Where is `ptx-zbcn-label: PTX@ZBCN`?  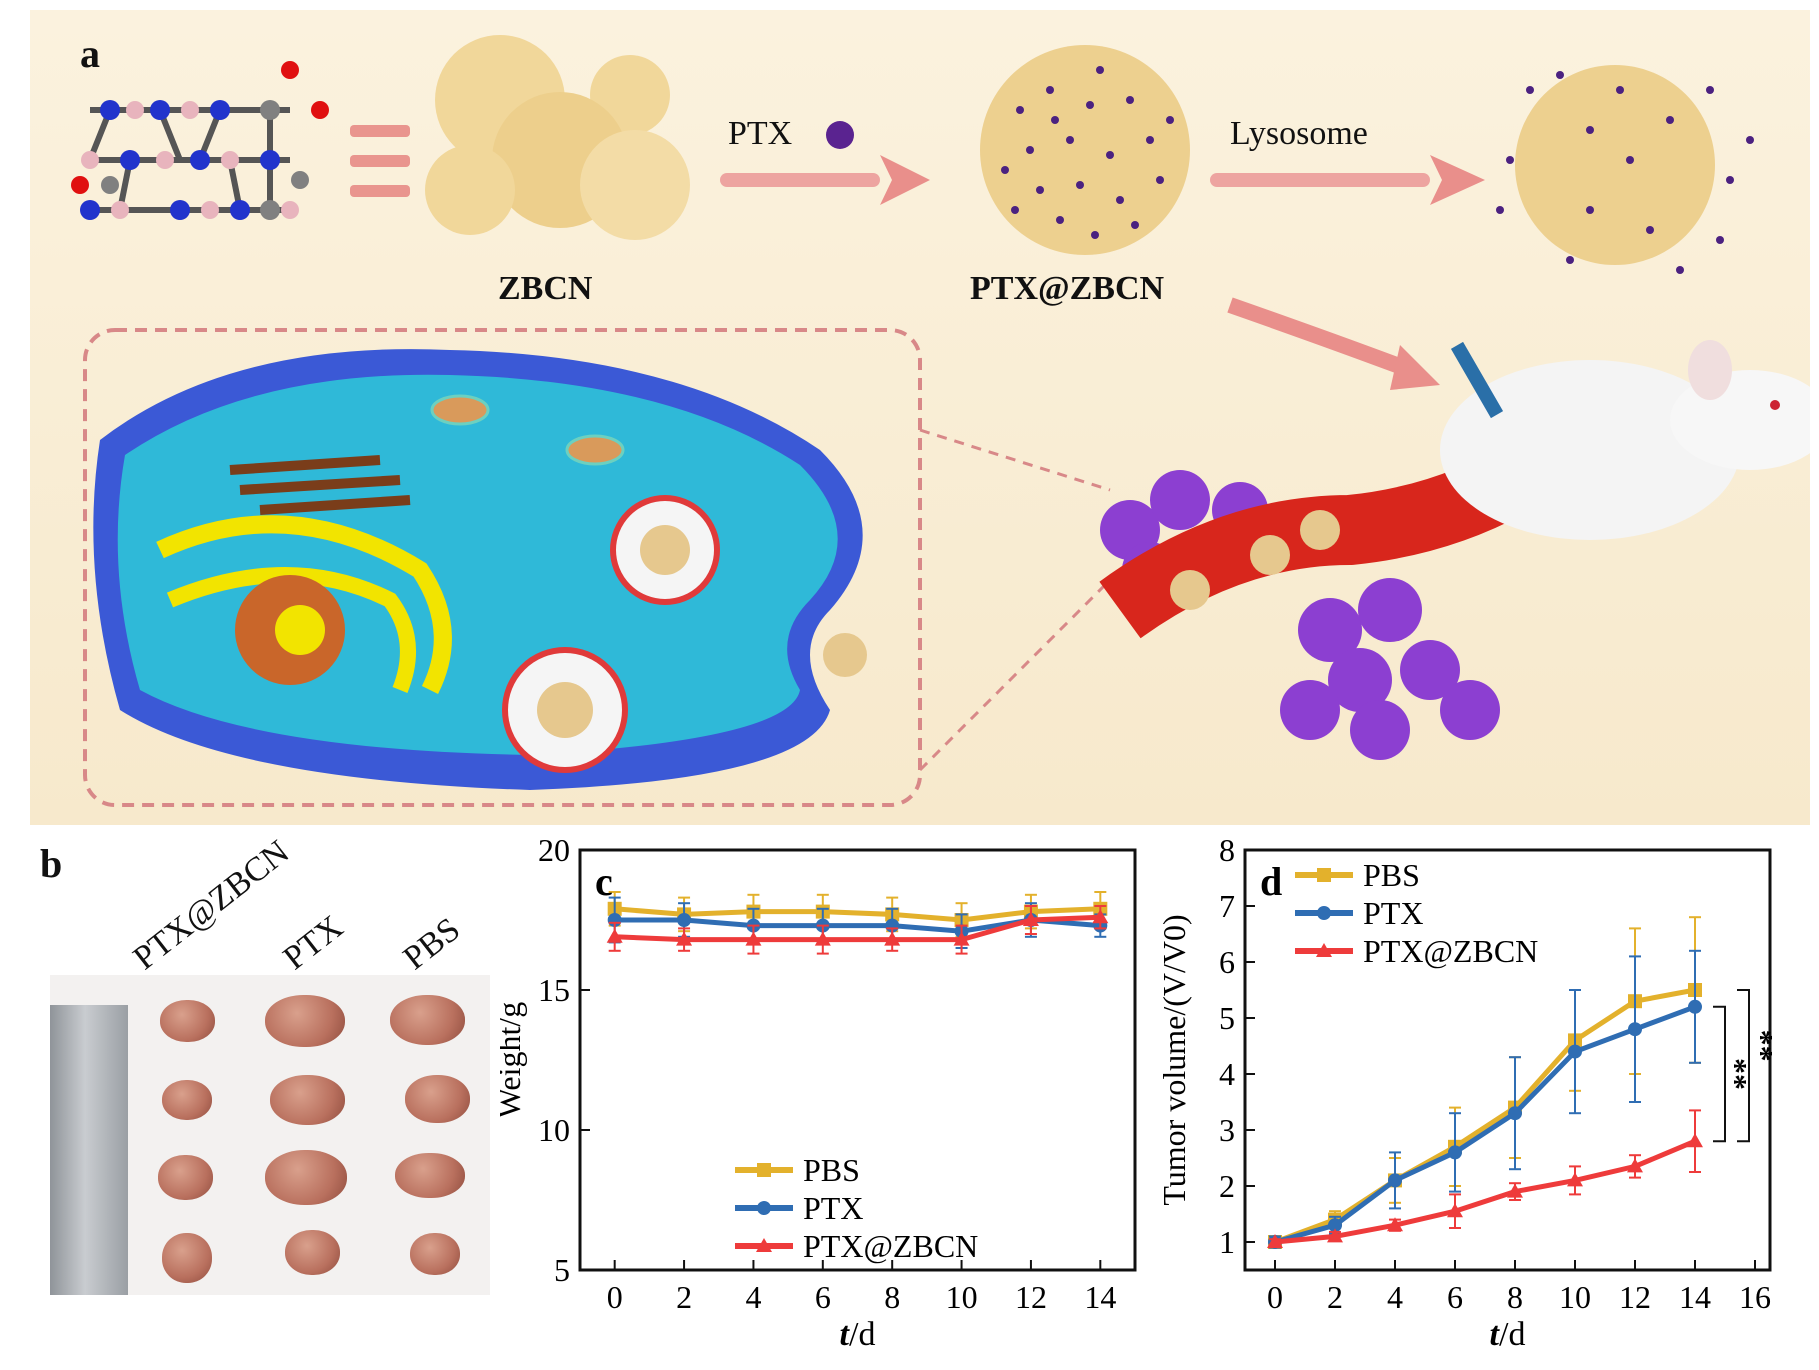
ptx-zbcn-label: PTX@ZBCN is located at coordinates (1067, 288).